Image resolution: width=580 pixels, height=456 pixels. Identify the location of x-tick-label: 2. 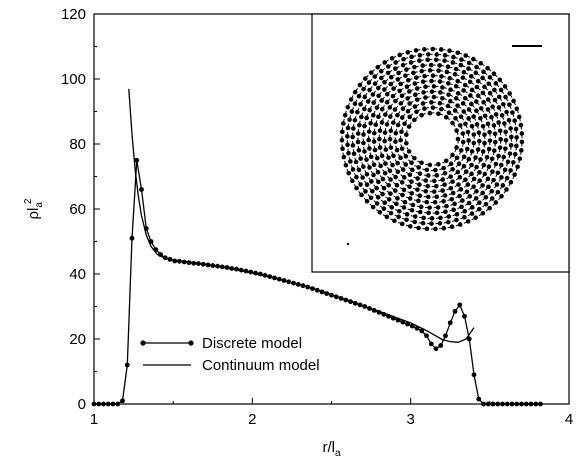
(252, 419).